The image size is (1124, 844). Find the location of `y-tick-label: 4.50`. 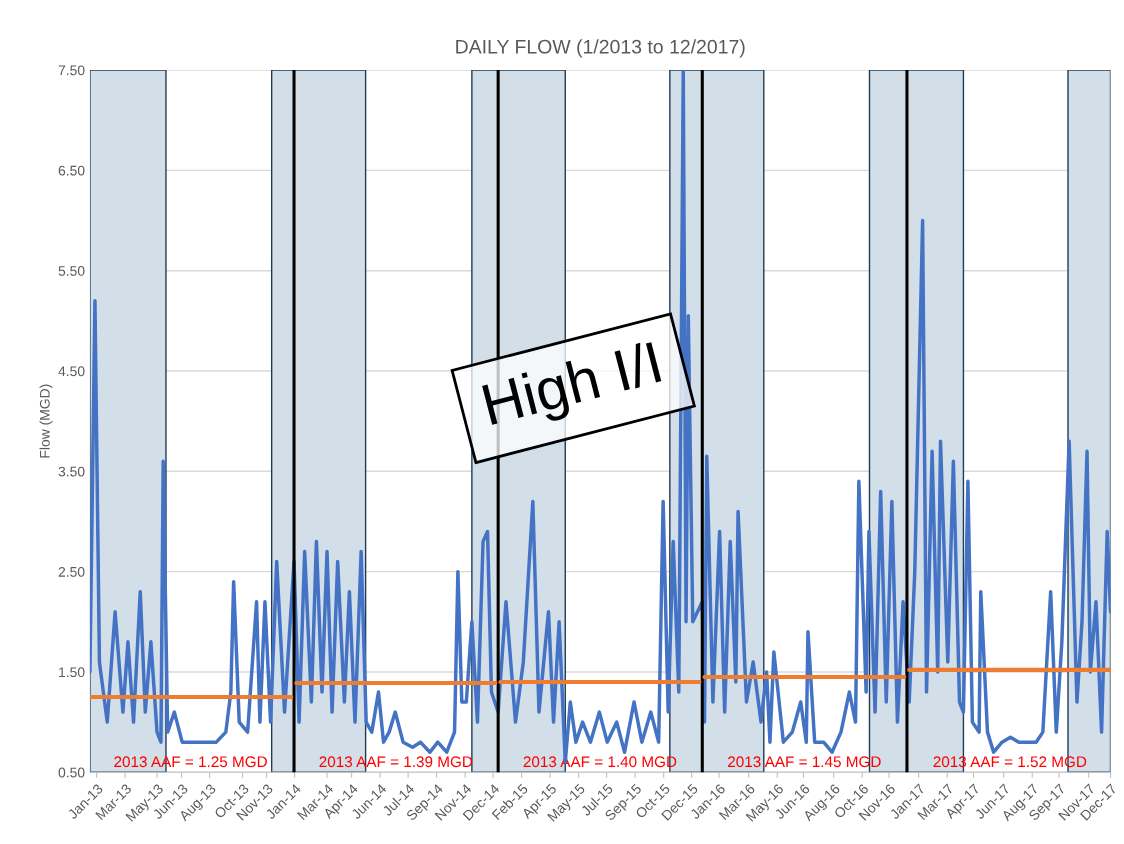

y-tick-label: 4.50 is located at coordinates (71, 371).